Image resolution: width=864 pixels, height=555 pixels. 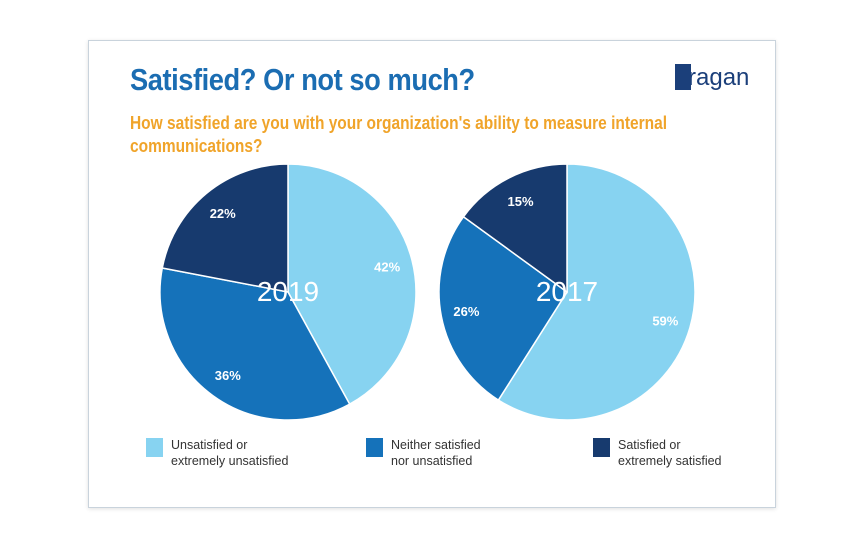 What do you see at coordinates (217, 453) in the screenshot?
I see `legend-item-unsatisfied: Unsatisfied or extremely unsatisfied` at bounding box center [217, 453].